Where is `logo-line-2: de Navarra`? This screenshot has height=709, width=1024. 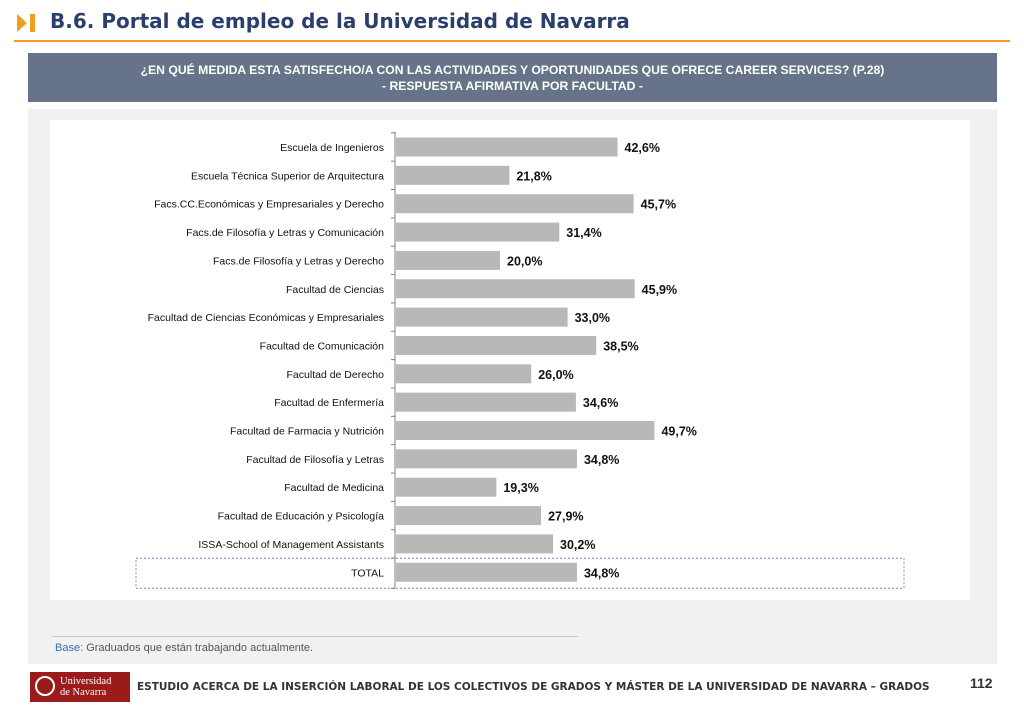
logo-line-2: de Navarra is located at coordinates (83, 692).